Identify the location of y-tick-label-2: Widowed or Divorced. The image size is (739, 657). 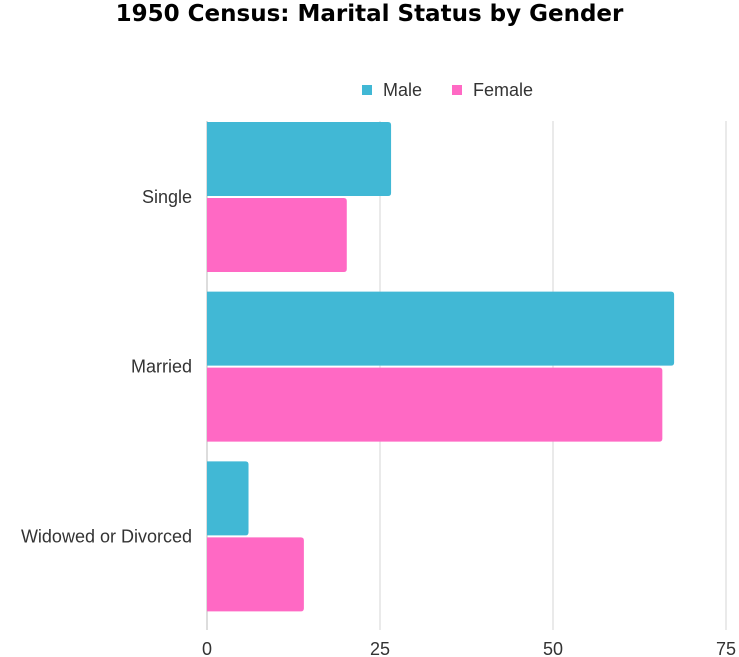
(106, 536).